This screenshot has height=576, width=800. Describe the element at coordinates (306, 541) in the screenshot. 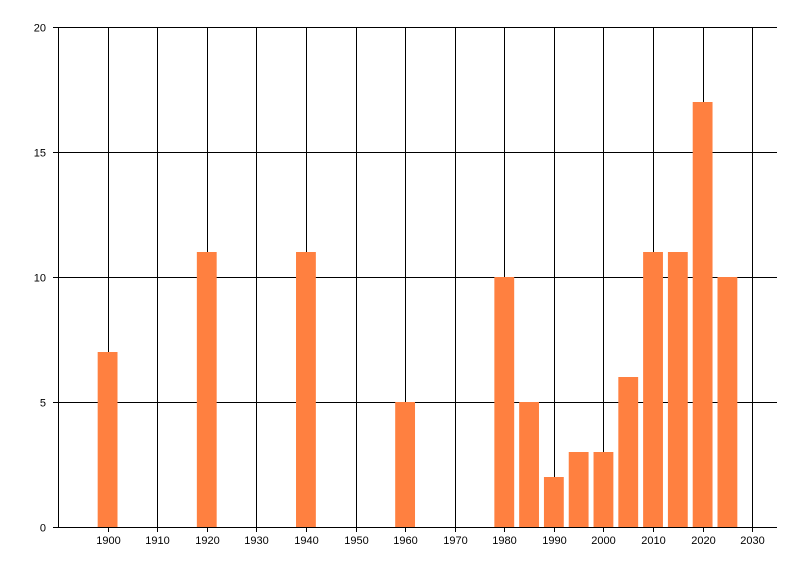

I see `x-tick-label: 1940` at that location.